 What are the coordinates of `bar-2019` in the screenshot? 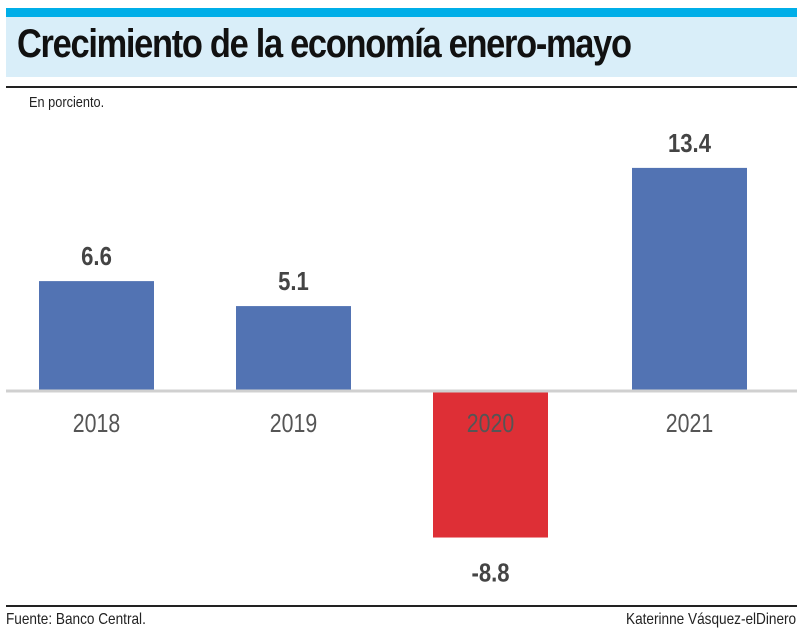 It's located at (293, 348).